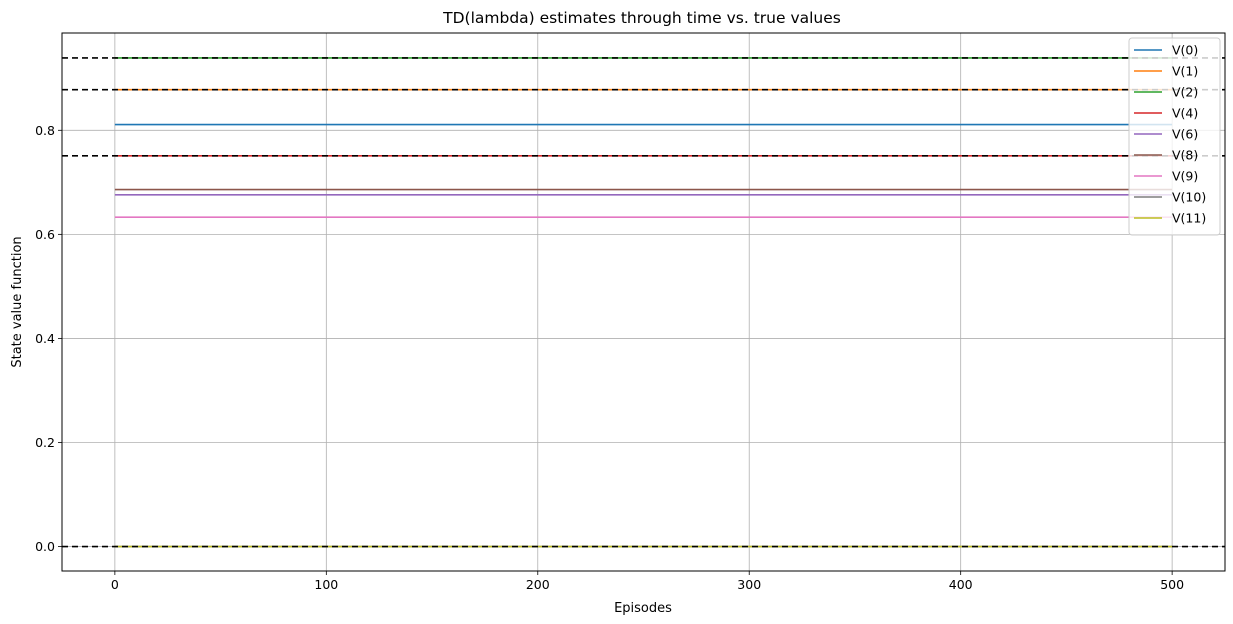 Image resolution: width=1233 pixels, height=624 pixels. Describe the element at coordinates (45, 338) in the screenshot. I see `y-tick-label: 0.4` at that location.